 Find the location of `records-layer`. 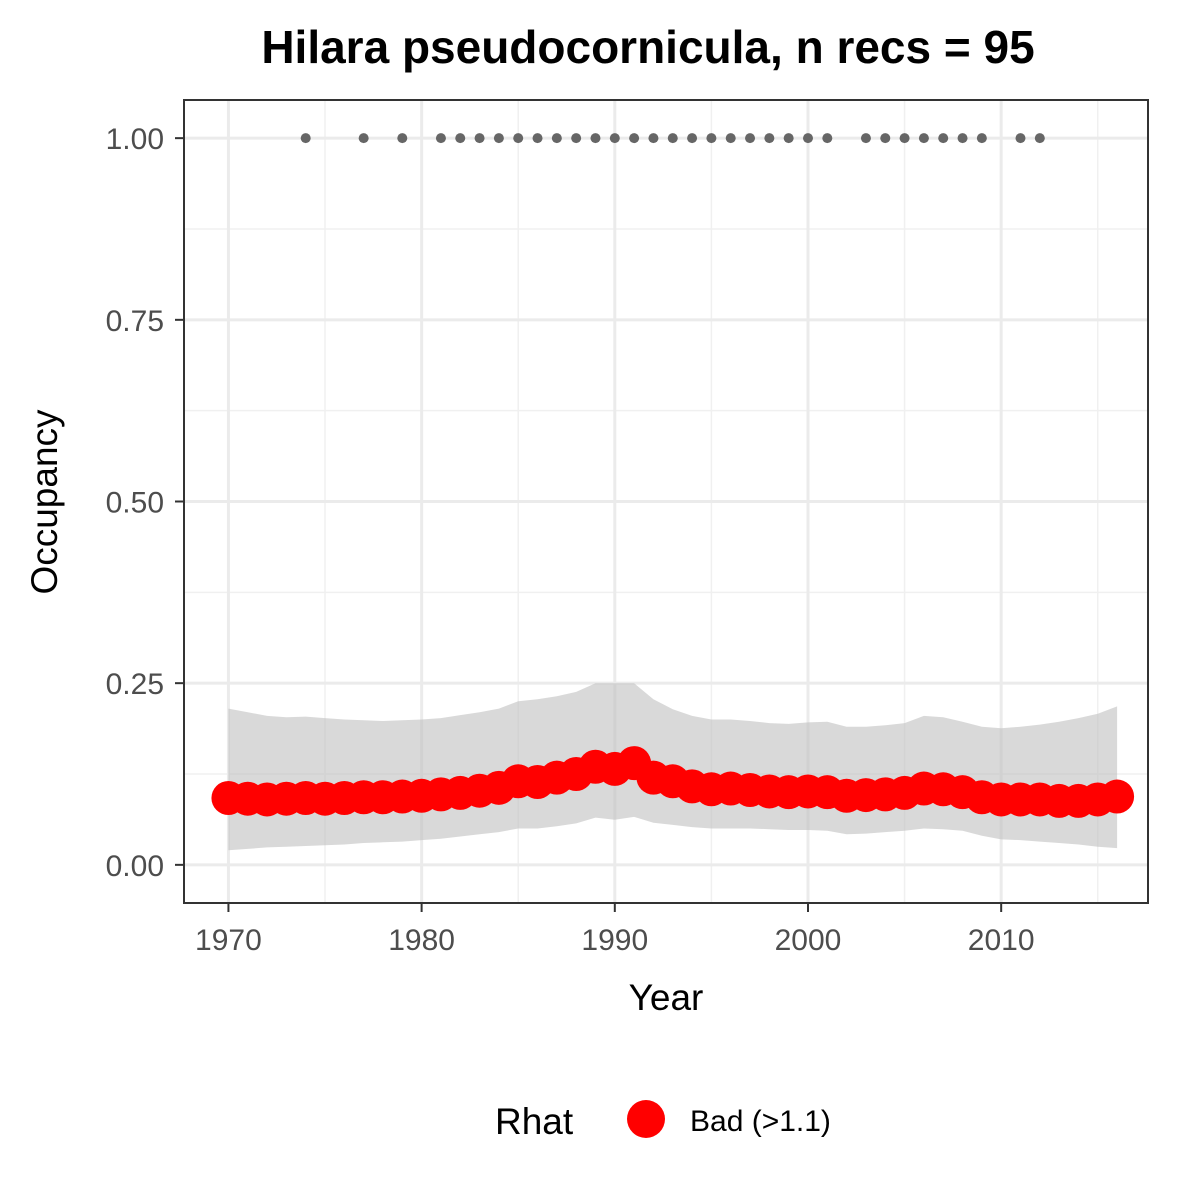

records-layer is located at coordinates (672, 138).